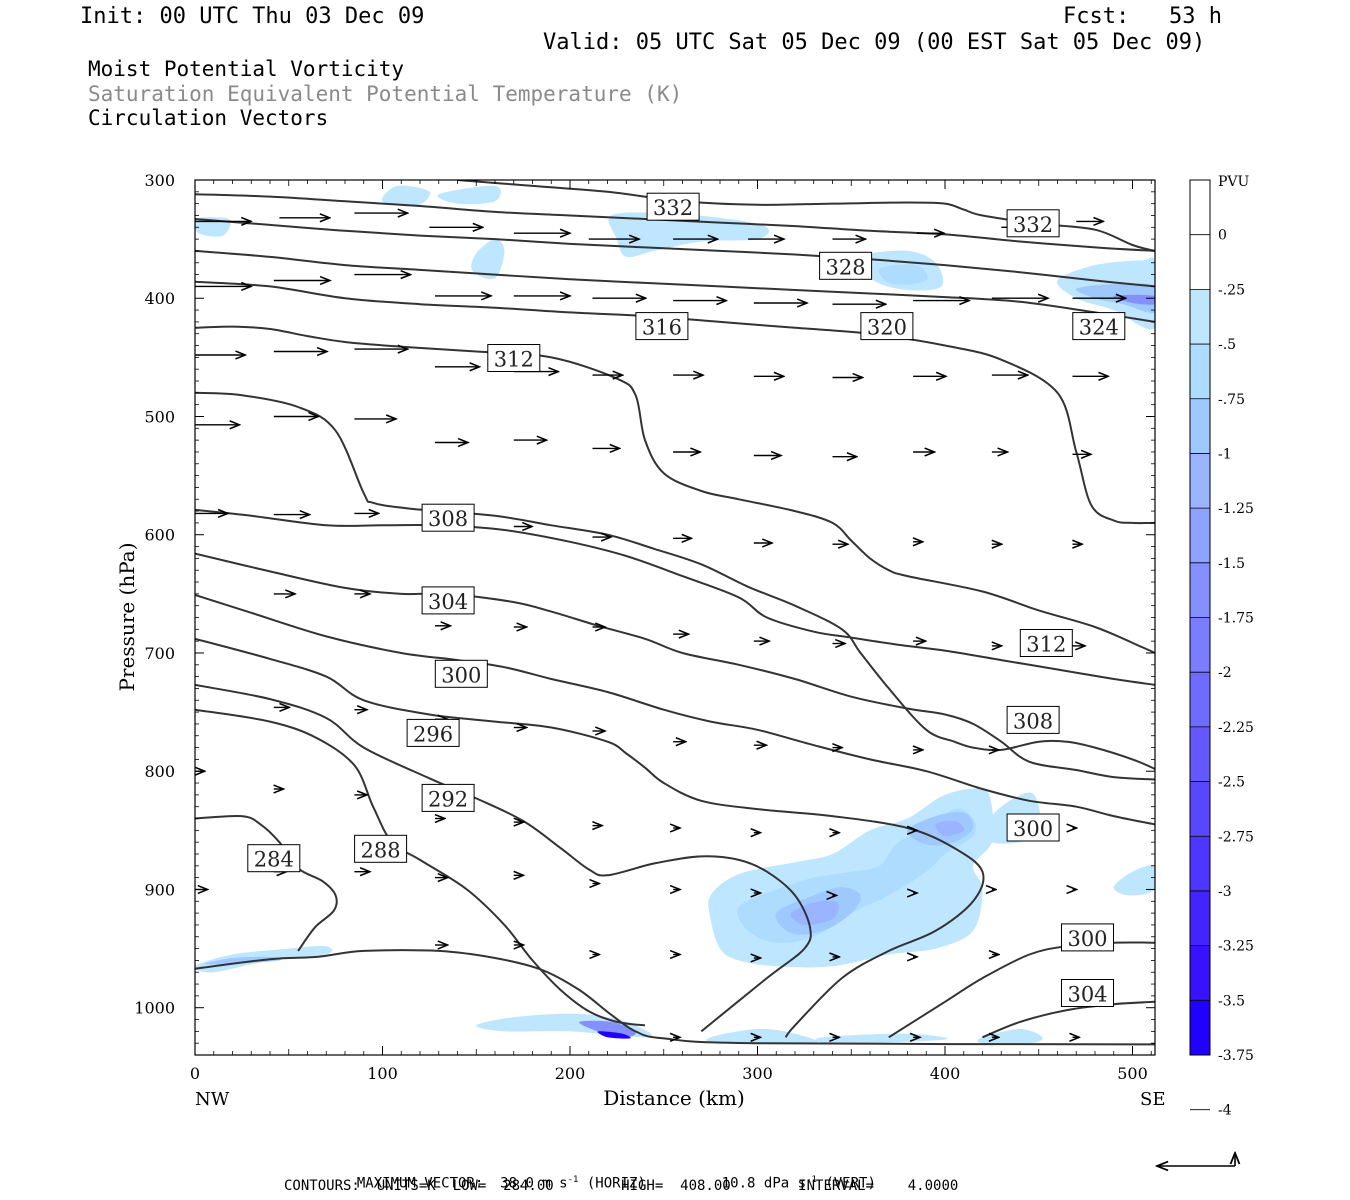  What do you see at coordinates (1236, 728) in the screenshot?
I see `colorbar-tick-label: -2.25` at bounding box center [1236, 728].